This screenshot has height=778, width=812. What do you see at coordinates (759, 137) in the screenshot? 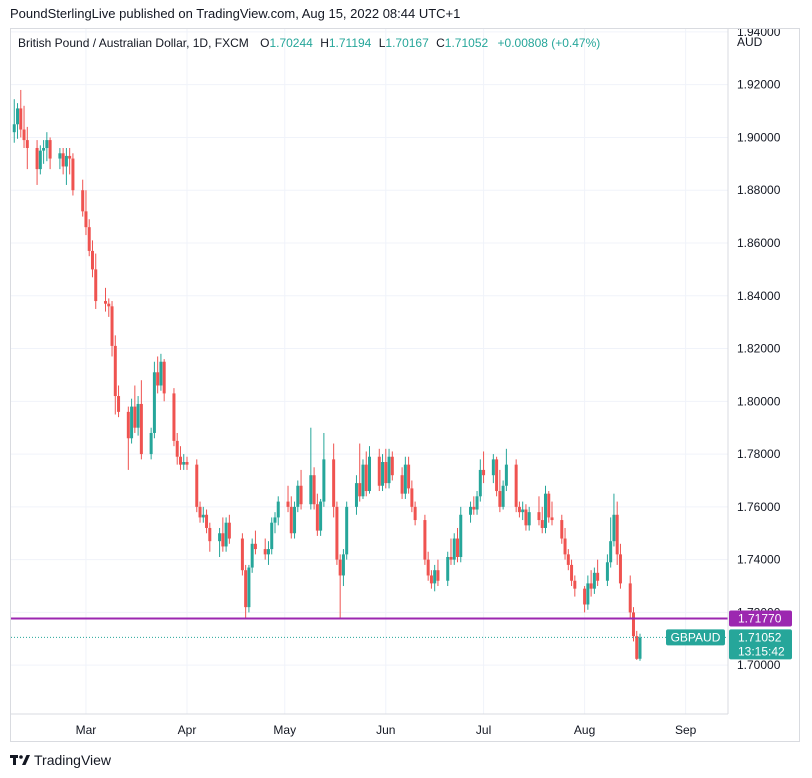
I see `y-tick-label: 1.90000` at bounding box center [759, 137].